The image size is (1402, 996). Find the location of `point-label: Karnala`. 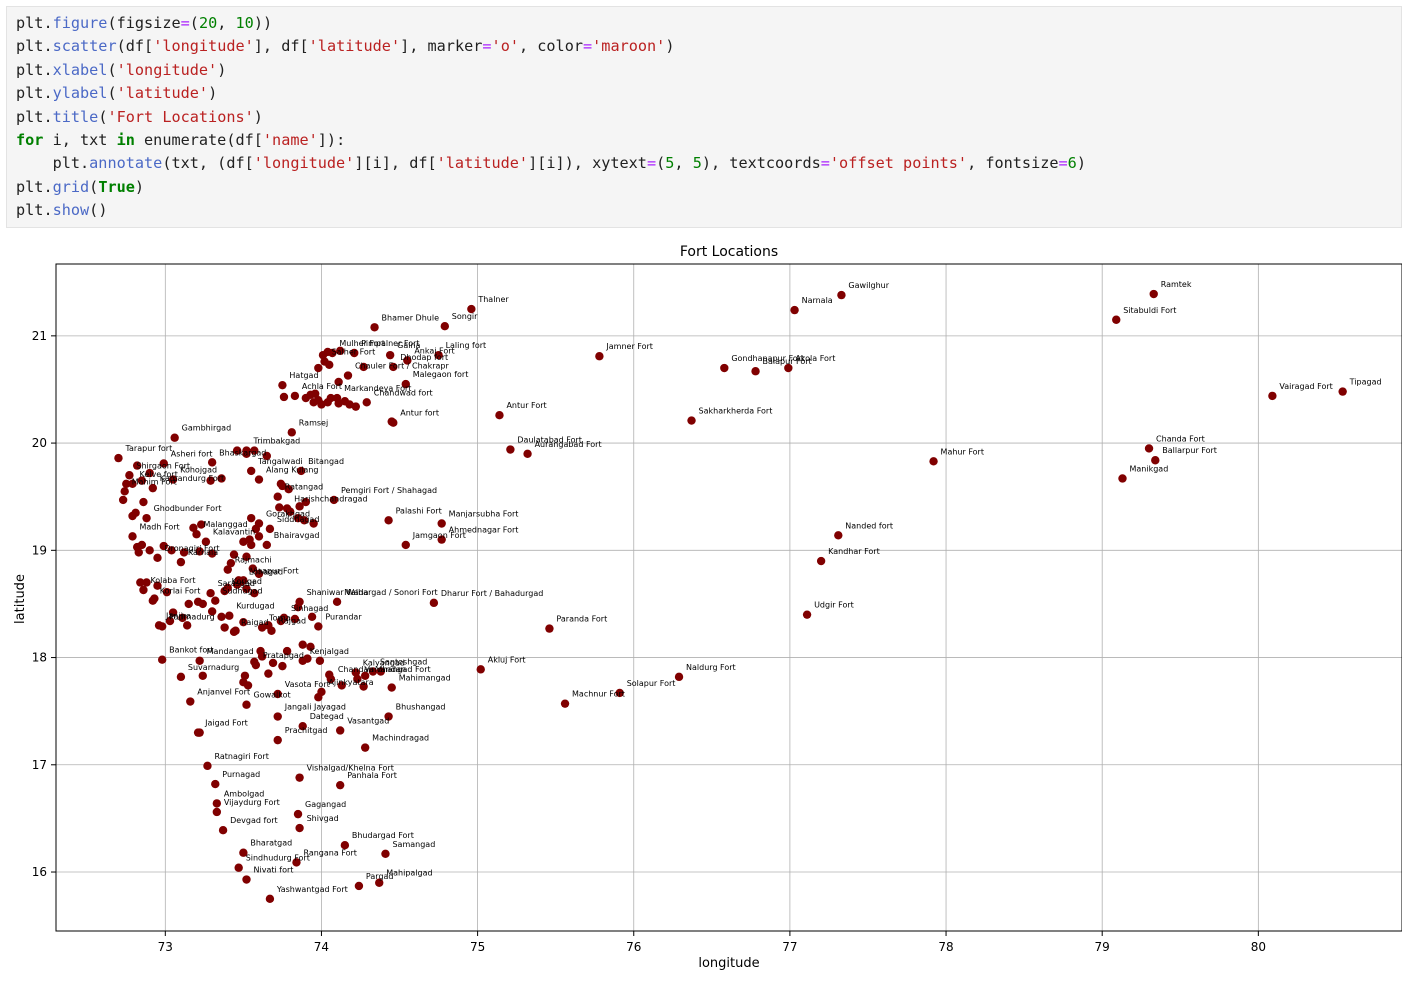

point-label: Karnala is located at coordinates (203, 552).